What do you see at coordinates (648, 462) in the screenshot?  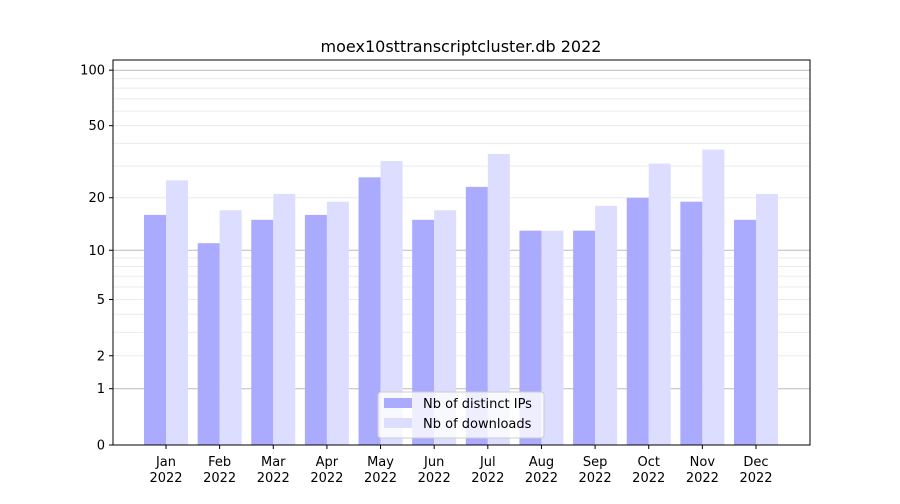 I see `x-tick-label-line: Oct` at bounding box center [648, 462].